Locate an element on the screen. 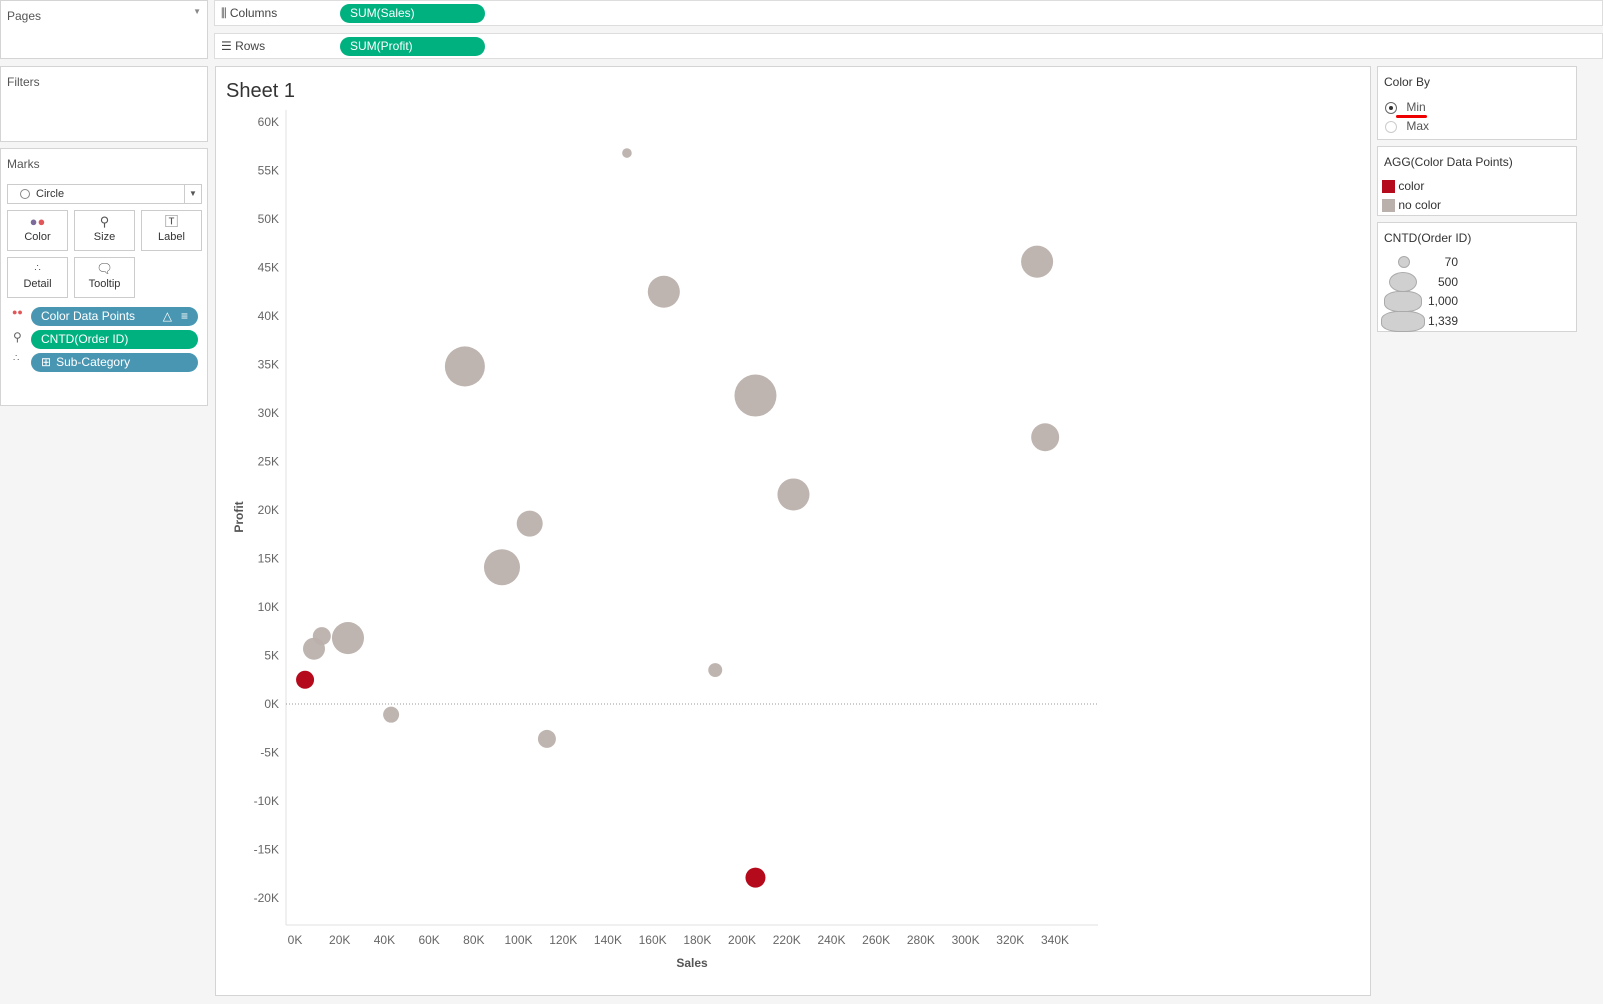 This screenshot has width=1603, height=1004. legend-item-color: color is located at coordinates (1403, 186).